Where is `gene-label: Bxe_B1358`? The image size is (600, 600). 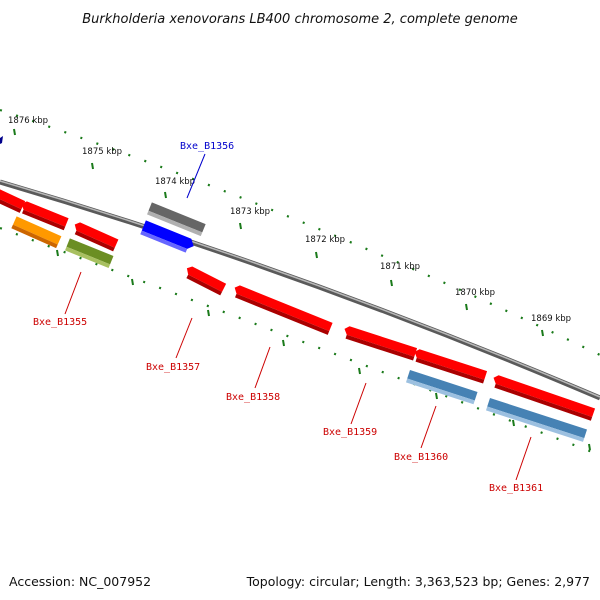 gene-label: Bxe_B1358 is located at coordinates (253, 397).